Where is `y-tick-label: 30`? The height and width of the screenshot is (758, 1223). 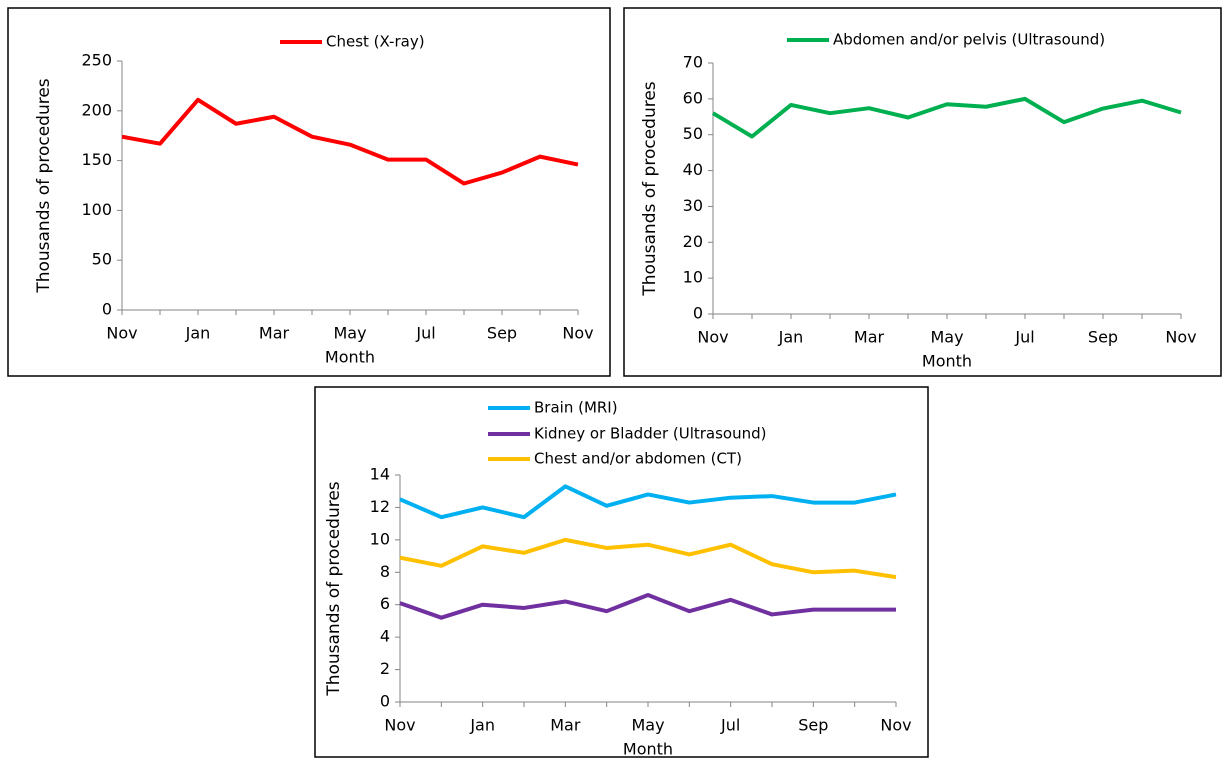
y-tick-label: 30 is located at coordinates (693, 205).